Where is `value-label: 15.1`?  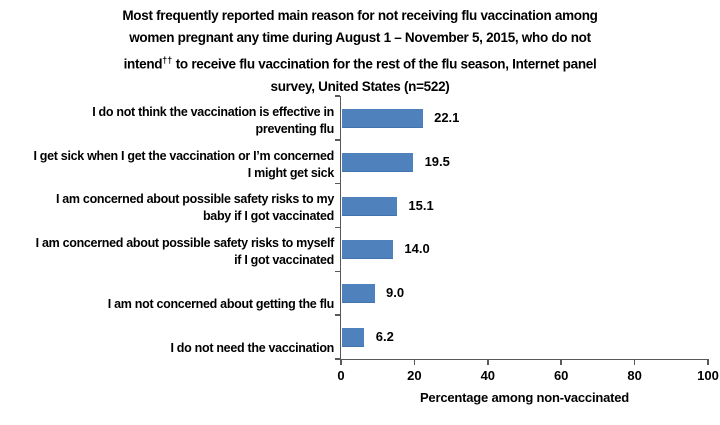
value-label: 15.1 is located at coordinates (421, 205).